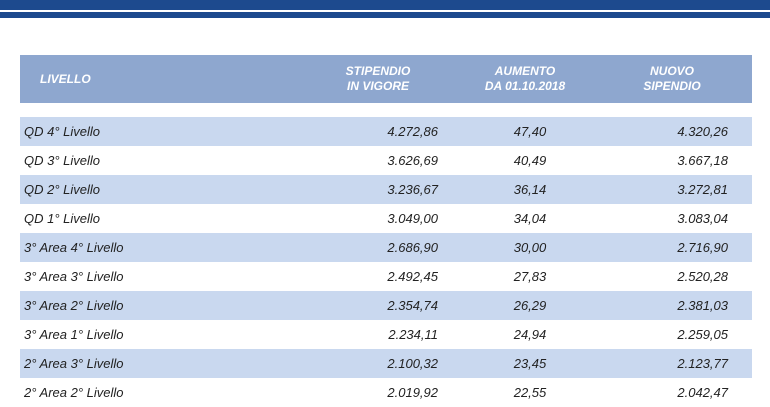 The image size is (770, 407). What do you see at coordinates (386, 218) in the screenshot?
I see `table-row: QD 1° Livello 3.049,00 34,04 3.083,04` at bounding box center [386, 218].